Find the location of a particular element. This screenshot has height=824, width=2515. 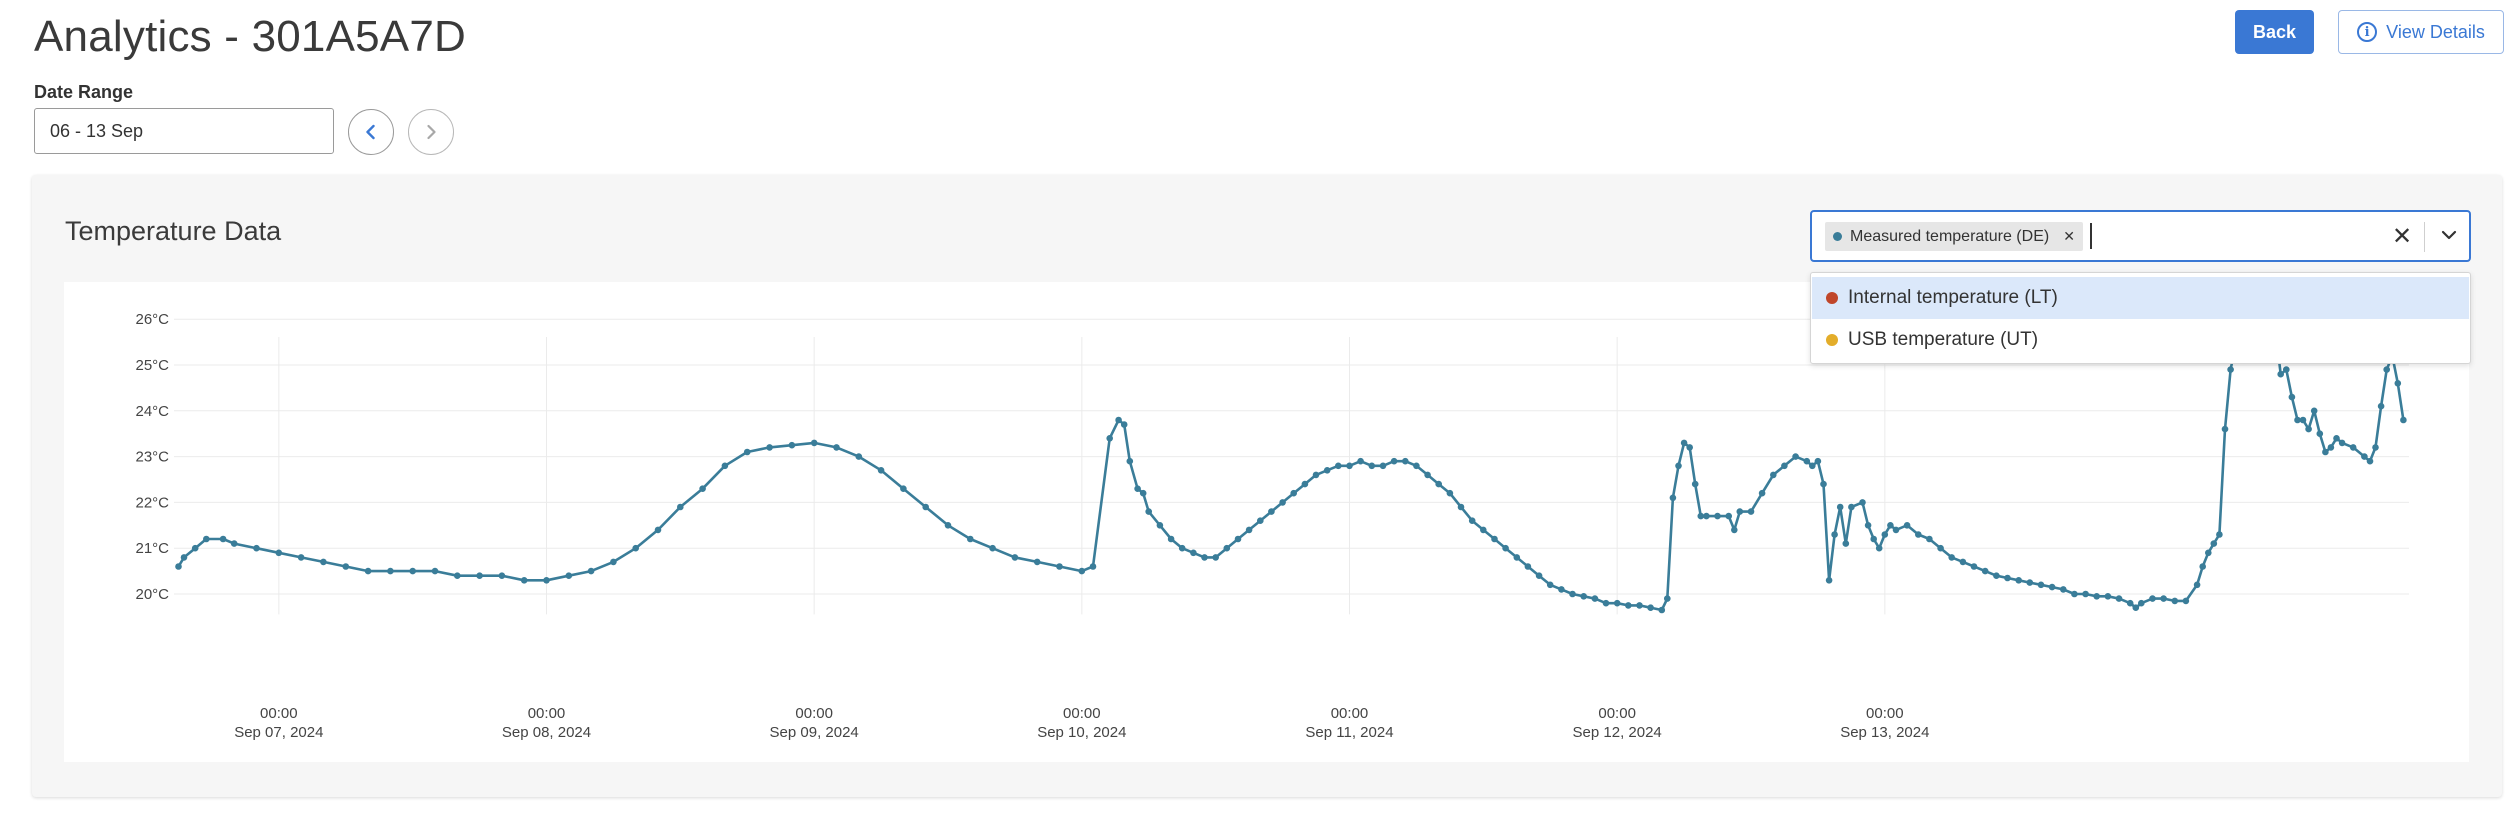

back-button: Back is located at coordinates (2274, 32).